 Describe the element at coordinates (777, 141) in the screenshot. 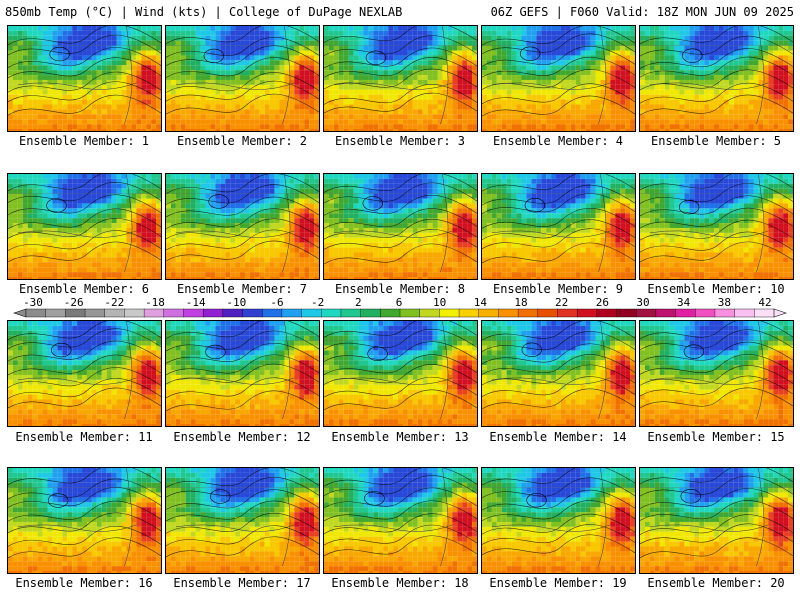

I see `member-number: 5` at that location.